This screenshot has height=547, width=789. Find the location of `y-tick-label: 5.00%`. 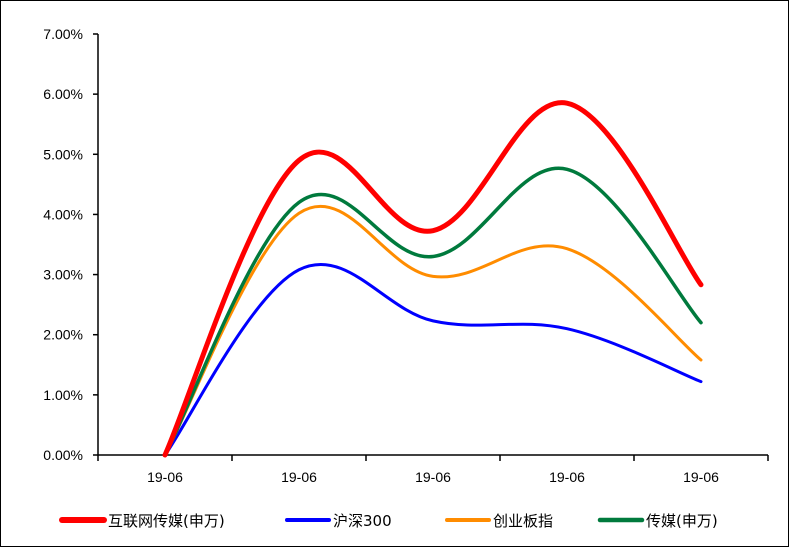

y-tick-label: 5.00% is located at coordinates (63, 154).